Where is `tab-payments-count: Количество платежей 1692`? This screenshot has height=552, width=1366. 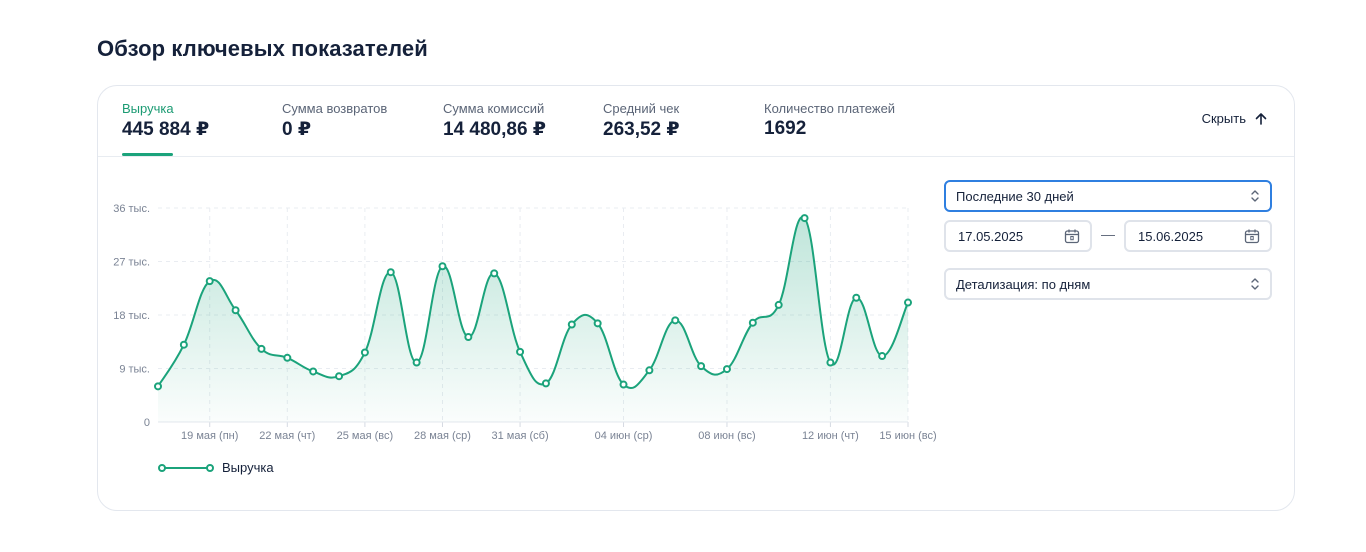 tab-payments-count: Количество платежей 1692 is located at coordinates (829, 120).